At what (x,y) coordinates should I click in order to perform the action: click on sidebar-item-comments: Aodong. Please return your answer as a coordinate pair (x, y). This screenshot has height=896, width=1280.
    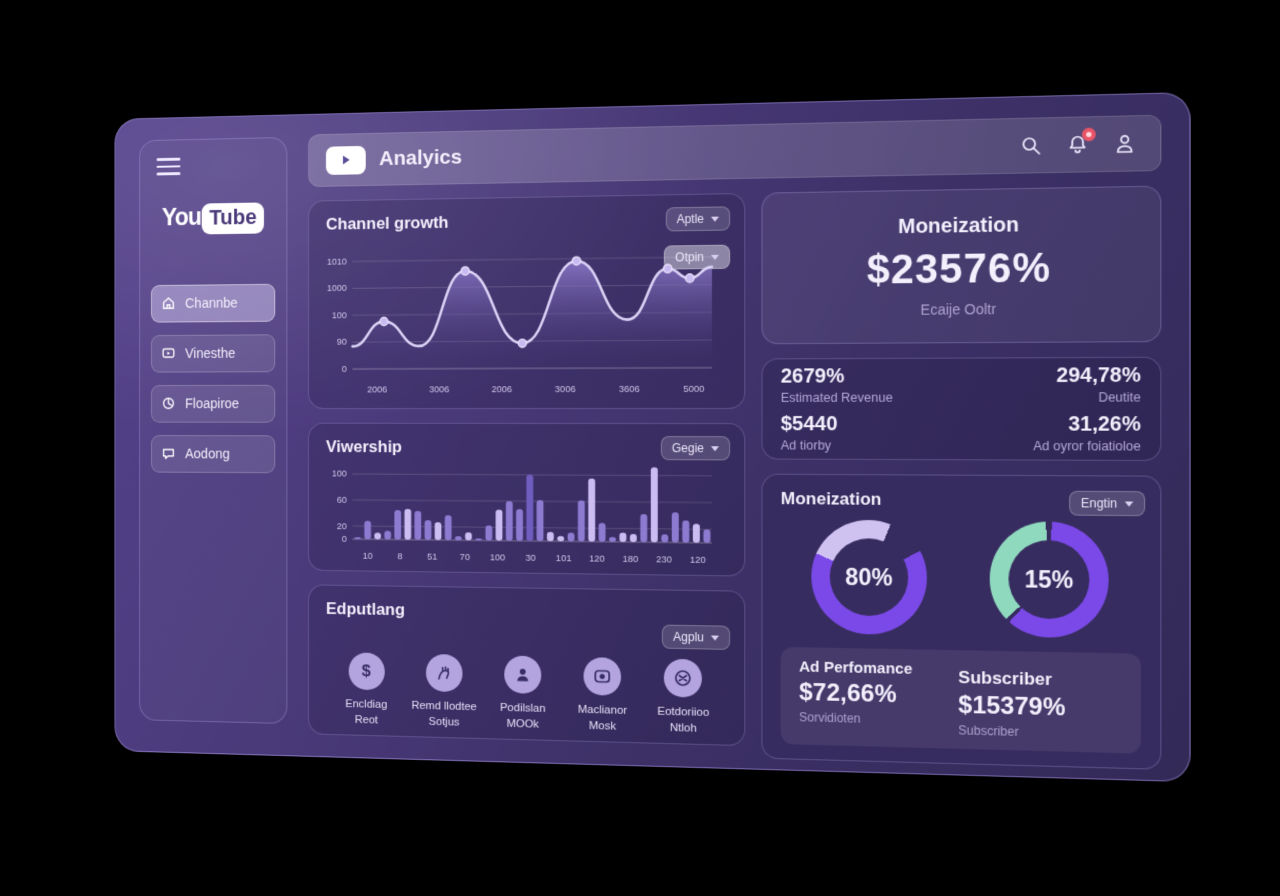
    Looking at the image, I should click on (213, 453).